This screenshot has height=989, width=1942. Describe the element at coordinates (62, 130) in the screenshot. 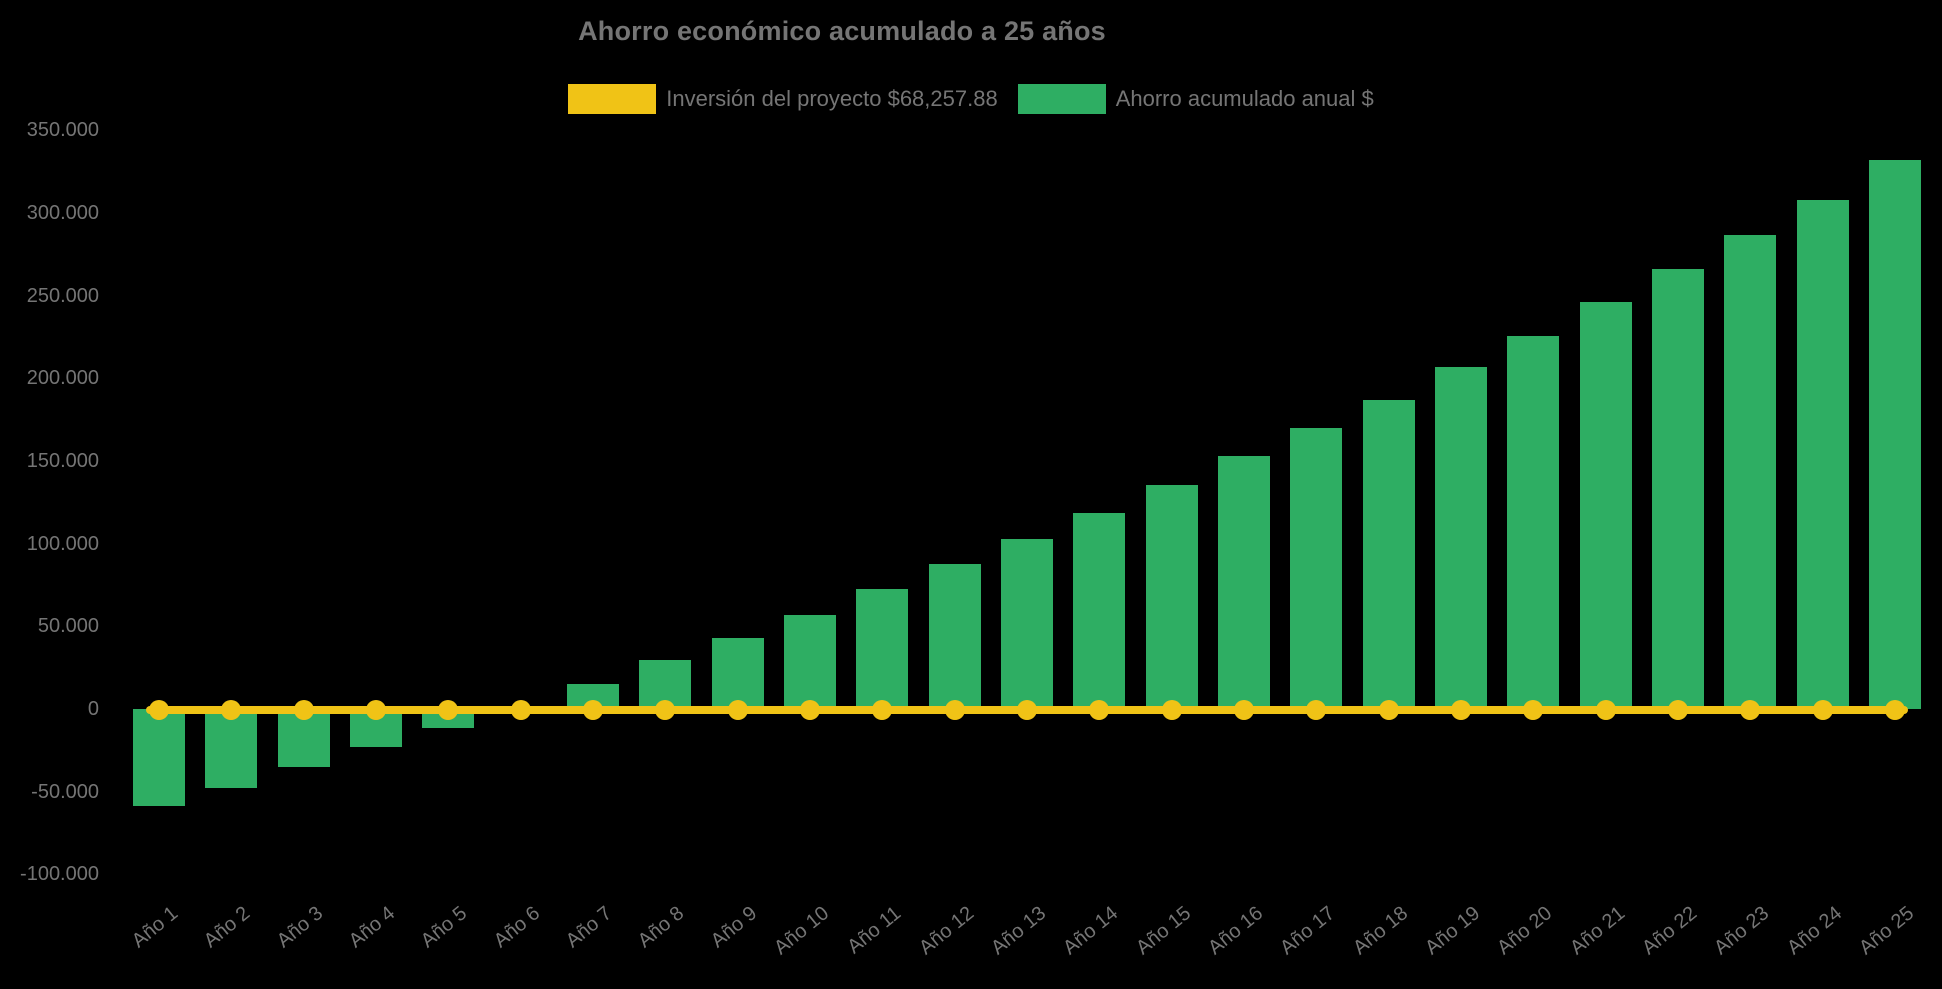

I see `y-tick-label: 350.000` at that location.